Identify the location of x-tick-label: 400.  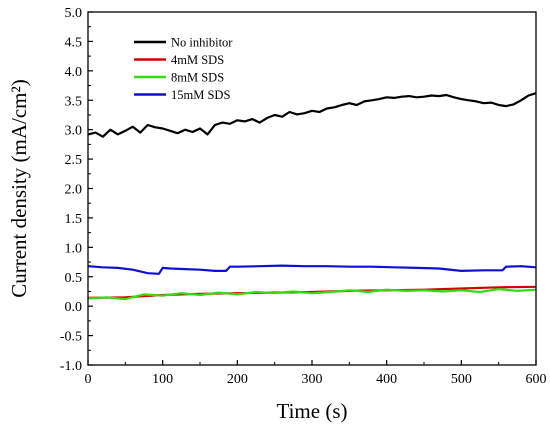
(386, 379).